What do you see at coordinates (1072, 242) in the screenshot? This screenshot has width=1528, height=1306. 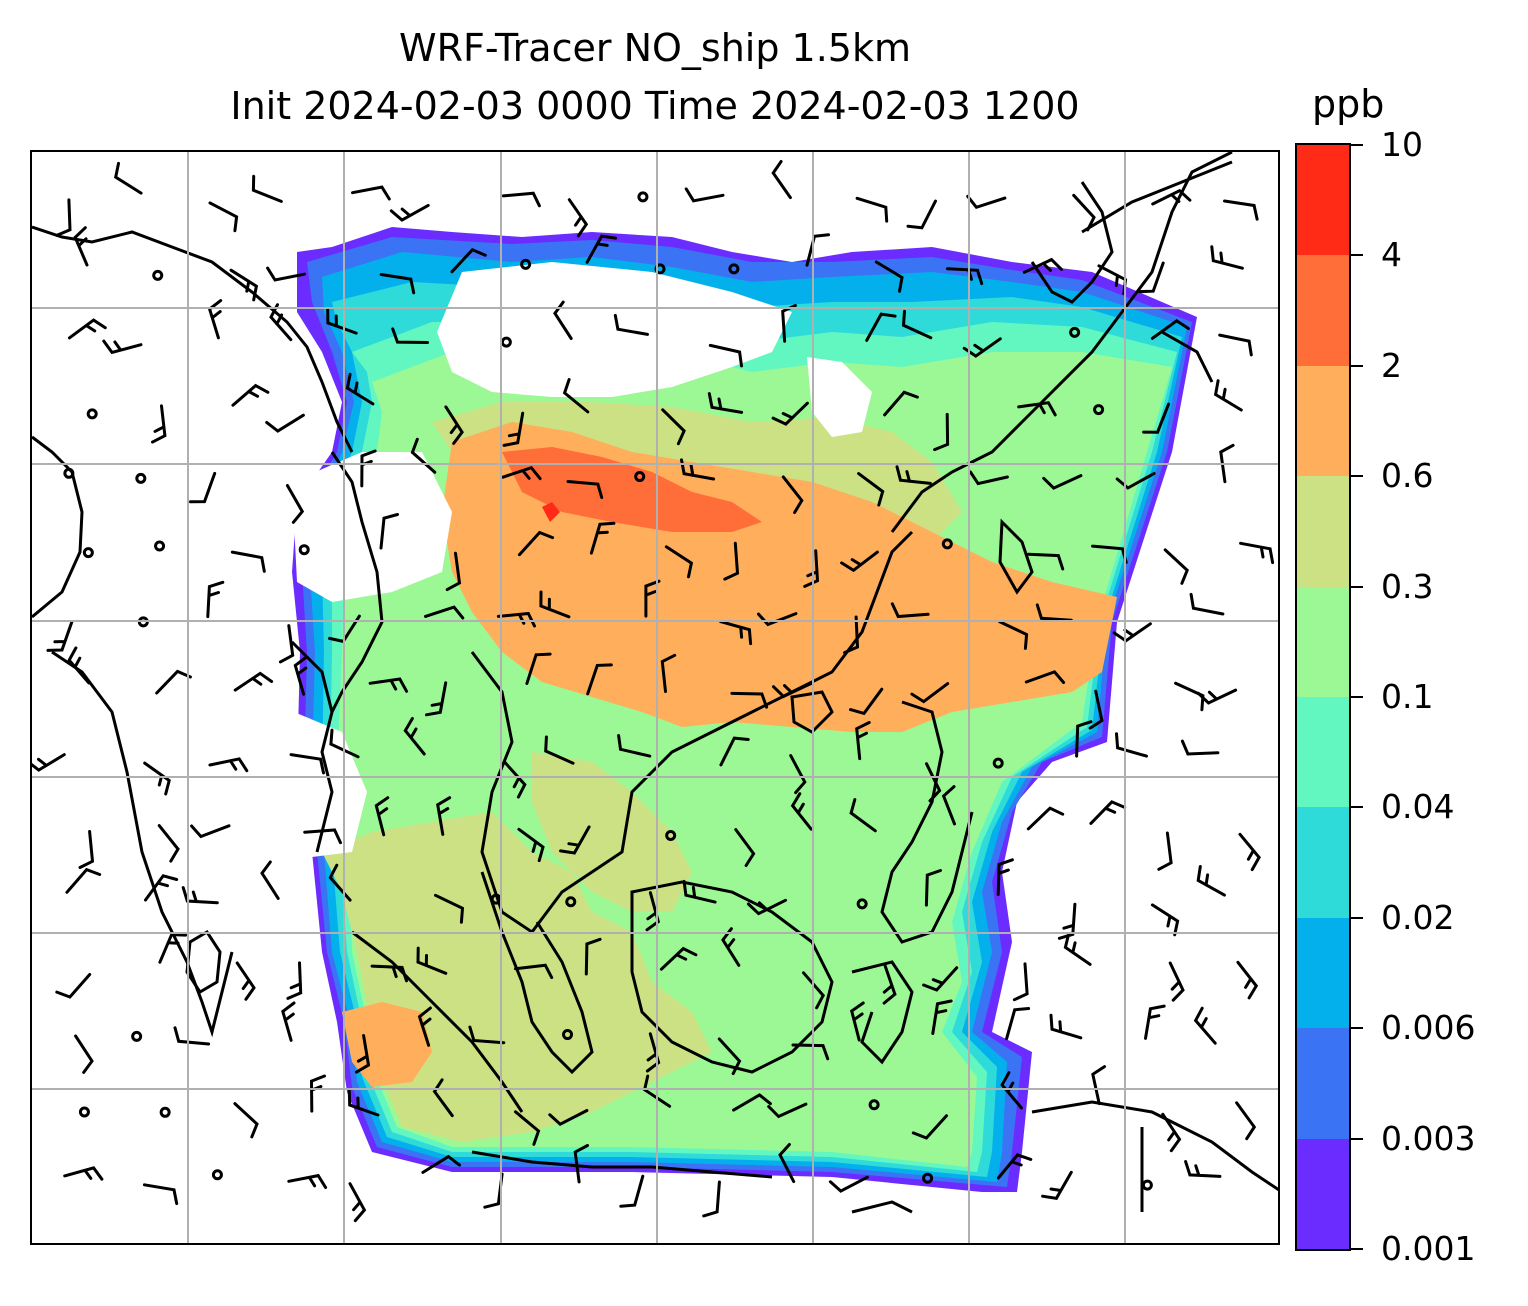 I see `coast-korea` at bounding box center [1072, 242].